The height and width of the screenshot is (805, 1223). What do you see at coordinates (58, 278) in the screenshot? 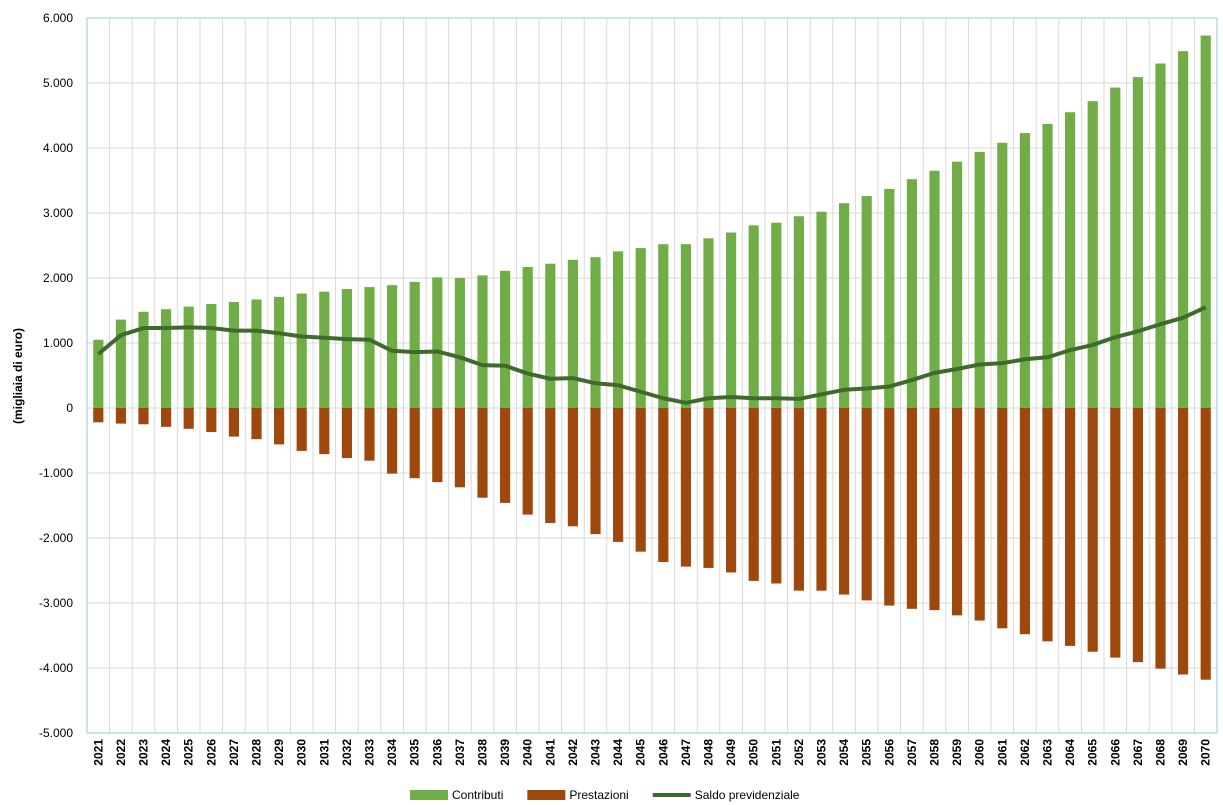
I see `y-tick-label: 2.000` at bounding box center [58, 278].